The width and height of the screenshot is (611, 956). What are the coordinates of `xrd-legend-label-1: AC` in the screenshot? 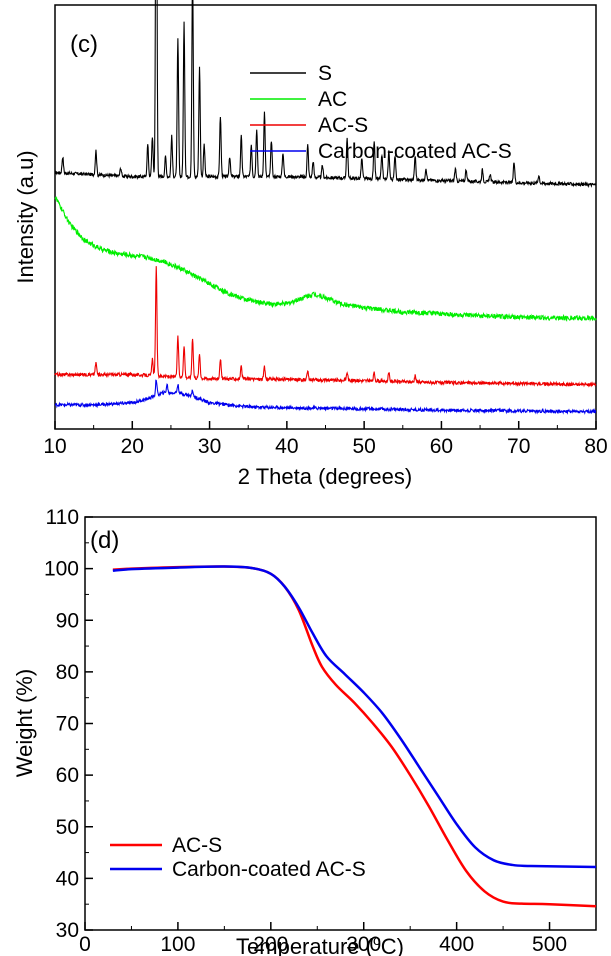 It's located at (332, 99).